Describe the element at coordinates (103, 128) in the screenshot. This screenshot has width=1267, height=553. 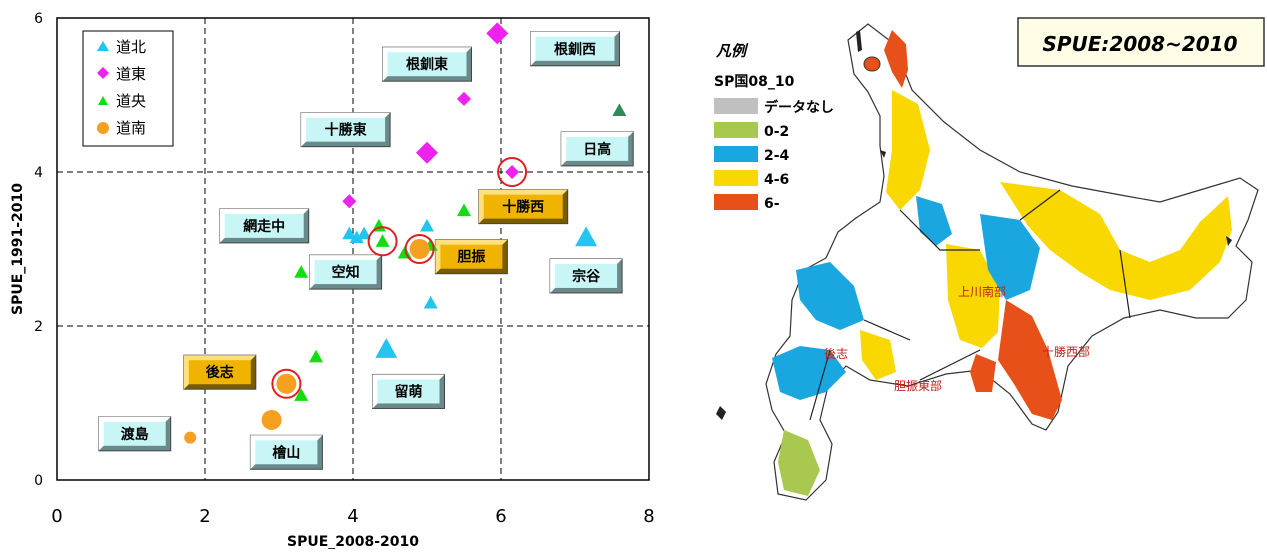
I see `legend-marker-donan` at that location.